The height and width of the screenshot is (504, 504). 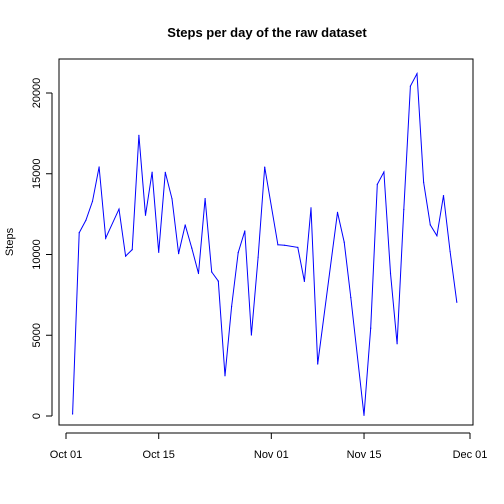 I want to click on x-tick-label: Nov 01, so click(x=271, y=455).